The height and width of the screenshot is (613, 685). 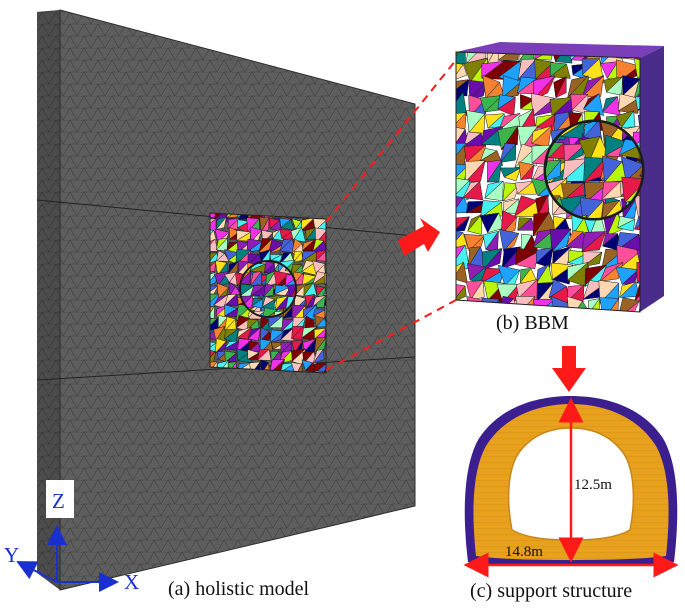 What do you see at coordinates (419, 237) in the screenshot?
I see `arrow-right` at bounding box center [419, 237].